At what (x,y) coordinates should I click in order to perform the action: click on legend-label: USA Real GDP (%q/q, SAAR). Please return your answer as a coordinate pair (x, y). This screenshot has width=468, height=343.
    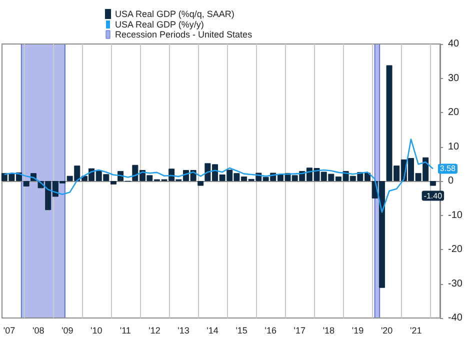
    Looking at the image, I should click on (174, 14).